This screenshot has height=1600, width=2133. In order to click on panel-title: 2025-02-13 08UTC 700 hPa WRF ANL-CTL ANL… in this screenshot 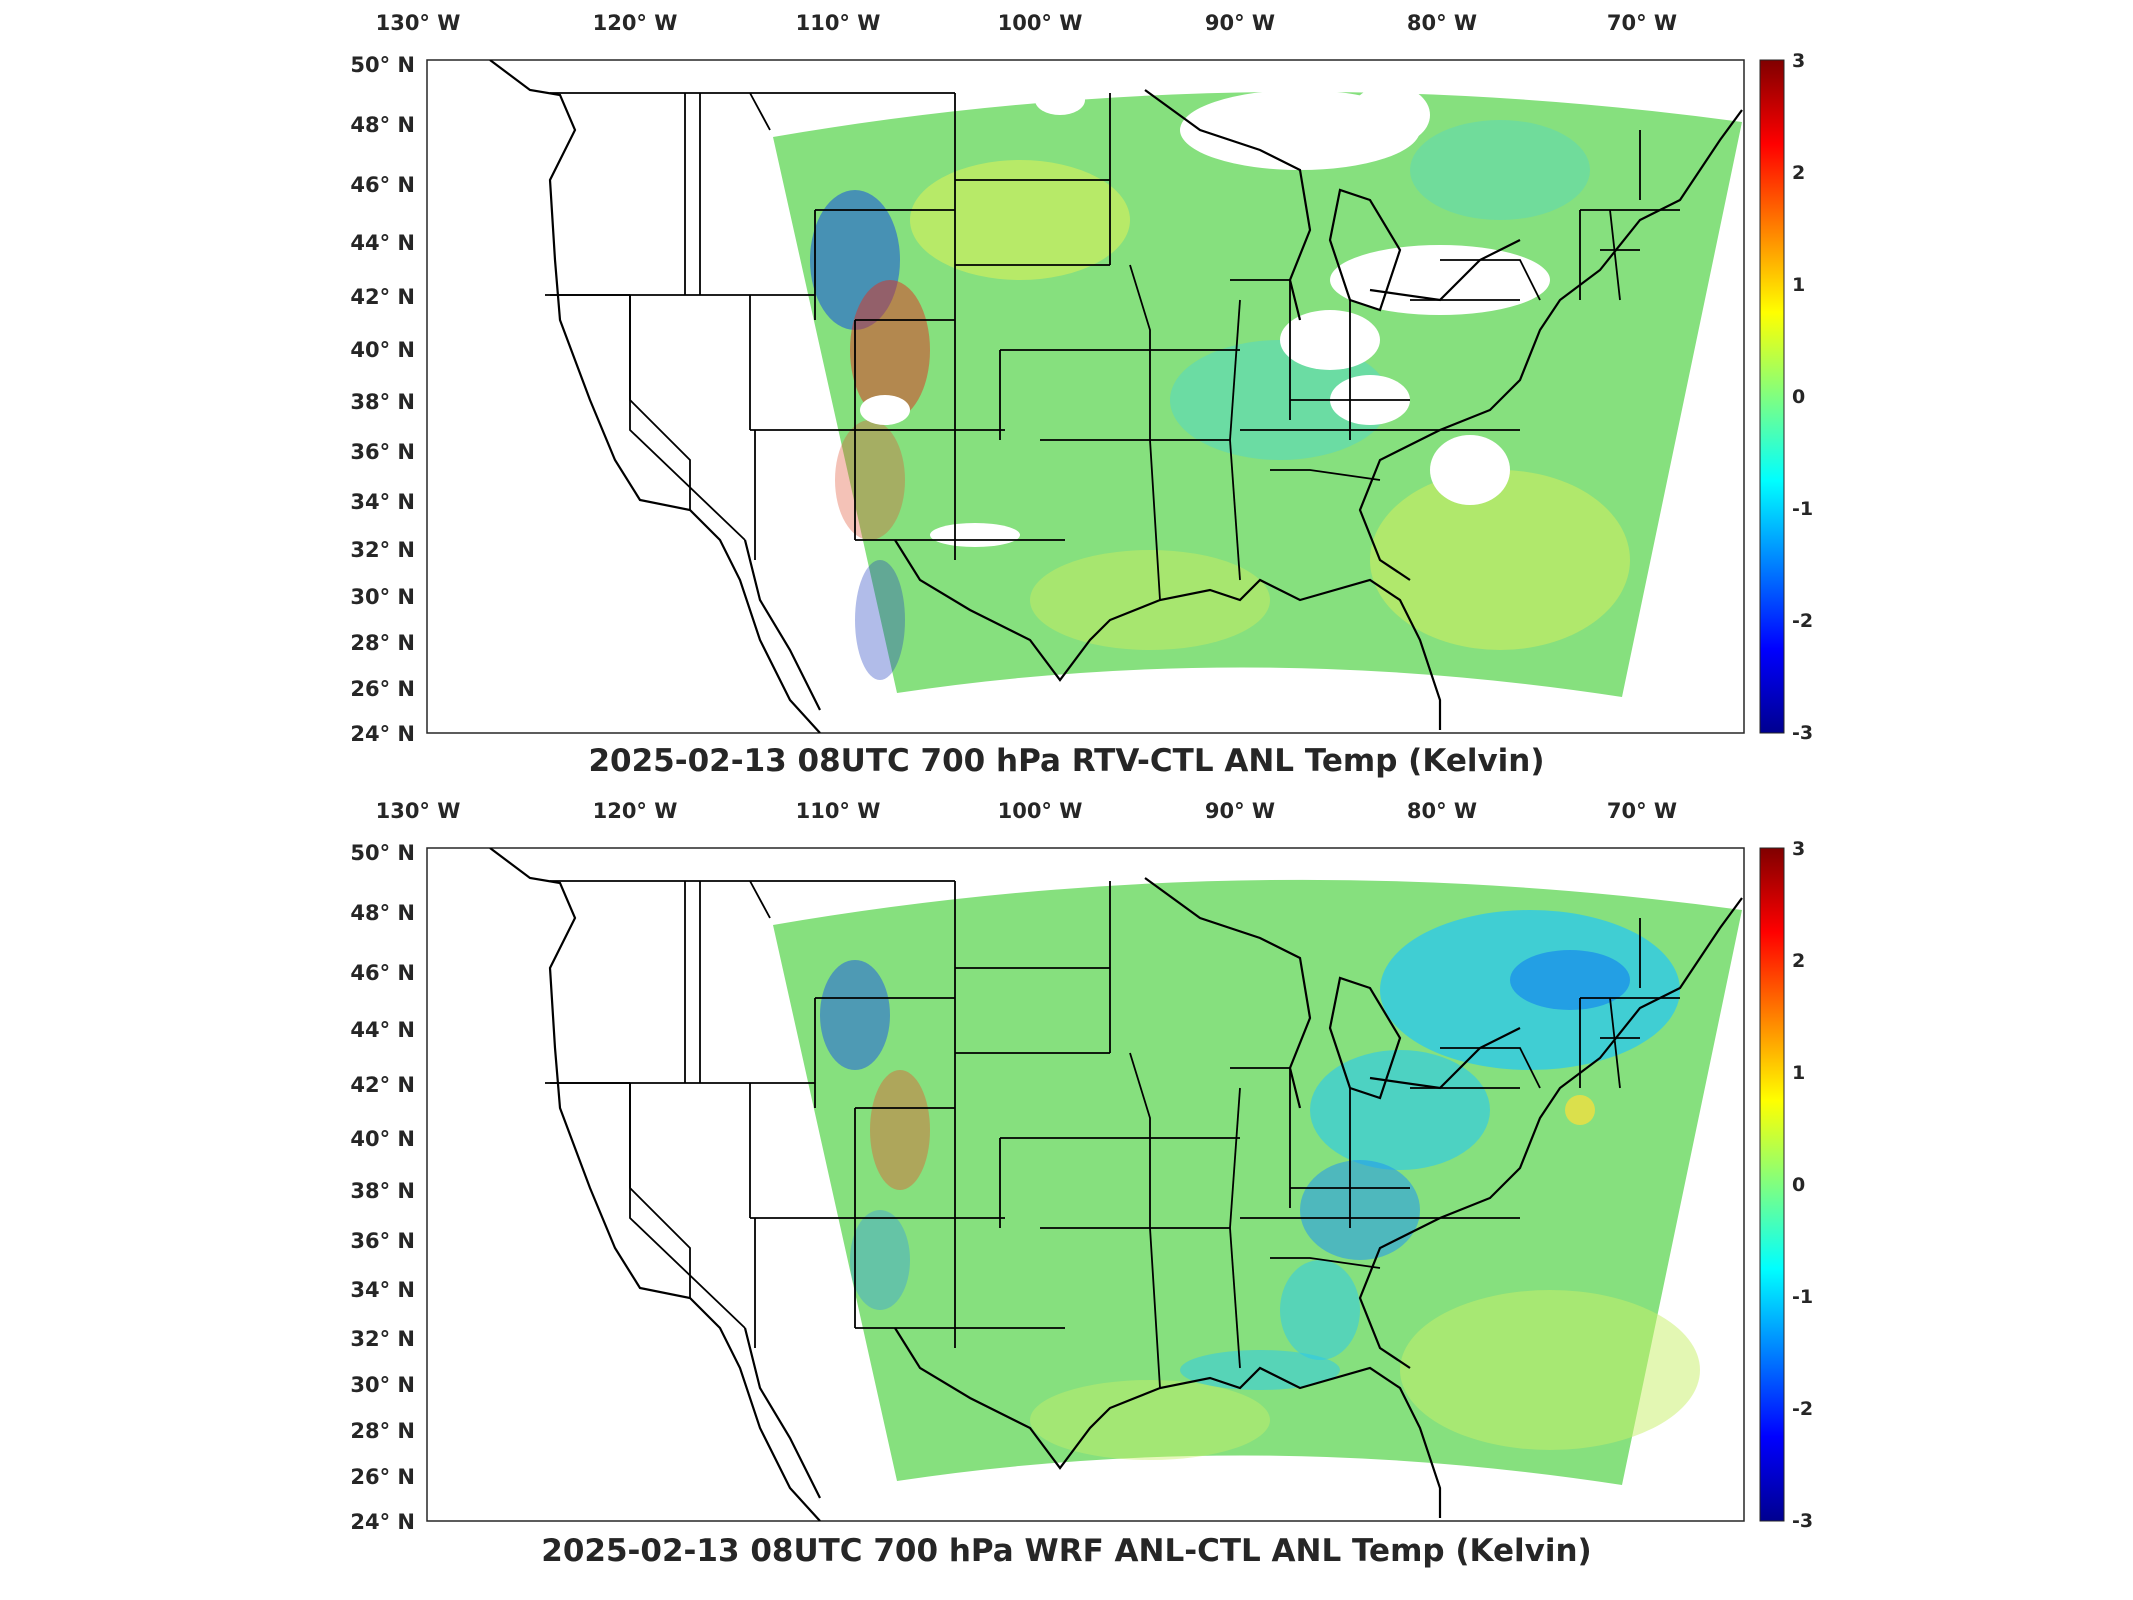, I will do `click(1066, 1551)`.